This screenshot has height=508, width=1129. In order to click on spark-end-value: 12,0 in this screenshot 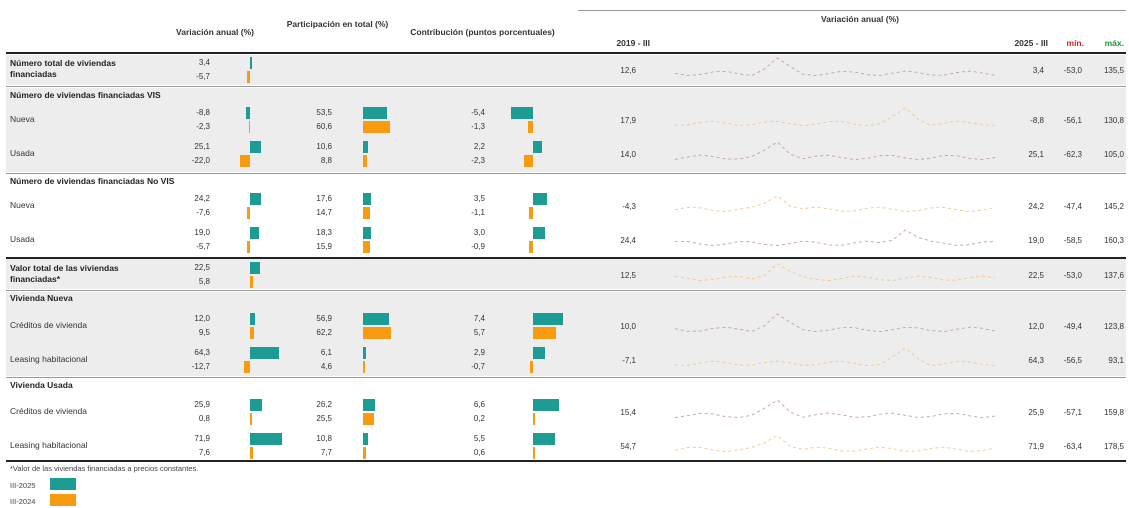, I will do `click(1036, 326)`.